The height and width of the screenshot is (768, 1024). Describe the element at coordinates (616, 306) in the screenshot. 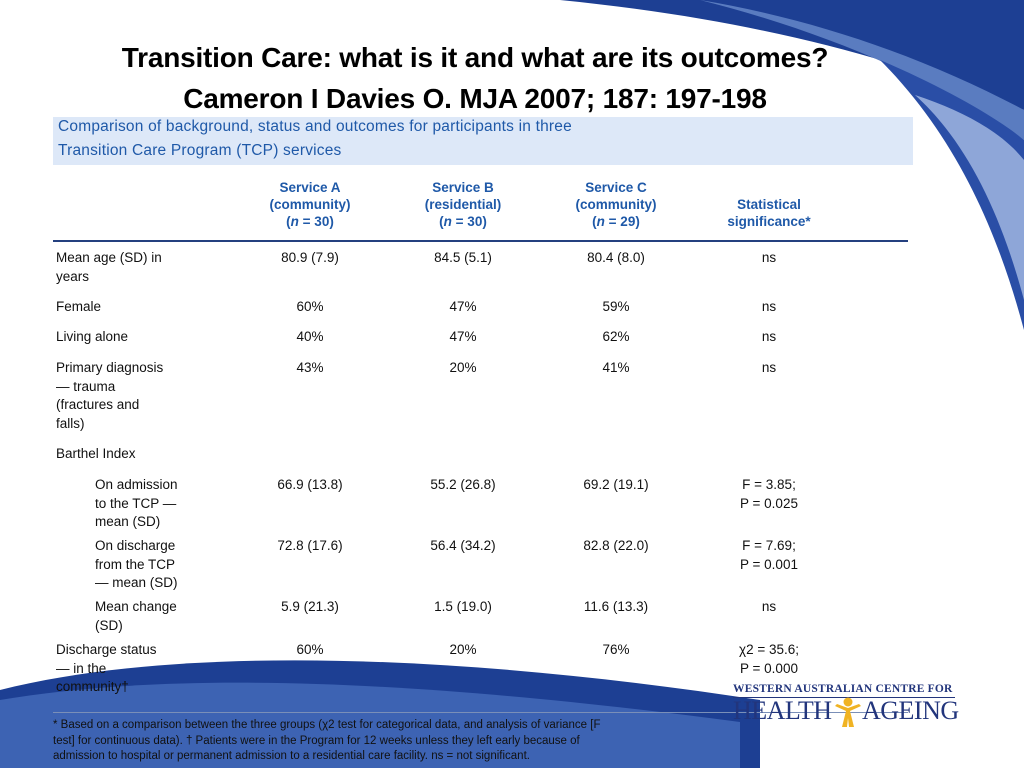

I see `cell-female-c: 59%` at that location.